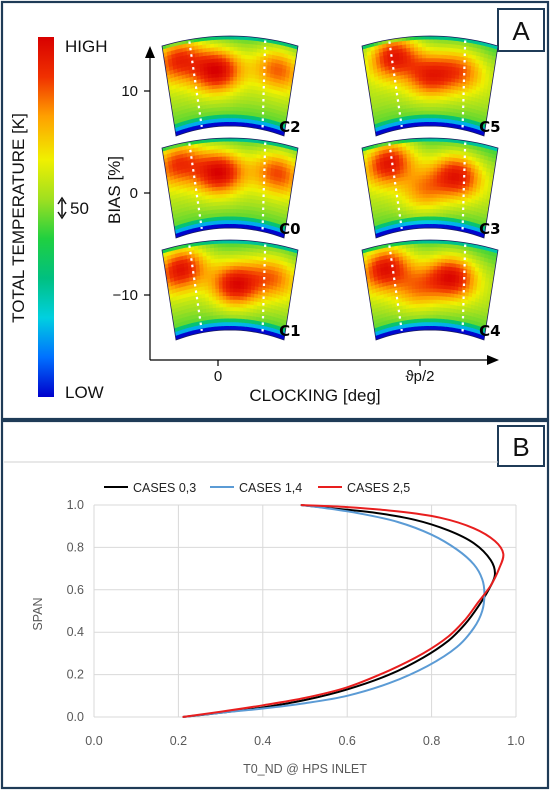 Image resolution: width=550 pixels, height=791 pixels. What do you see at coordinates (75, 675) in the screenshot?
I see `ytick-b-label: 0.2` at bounding box center [75, 675].